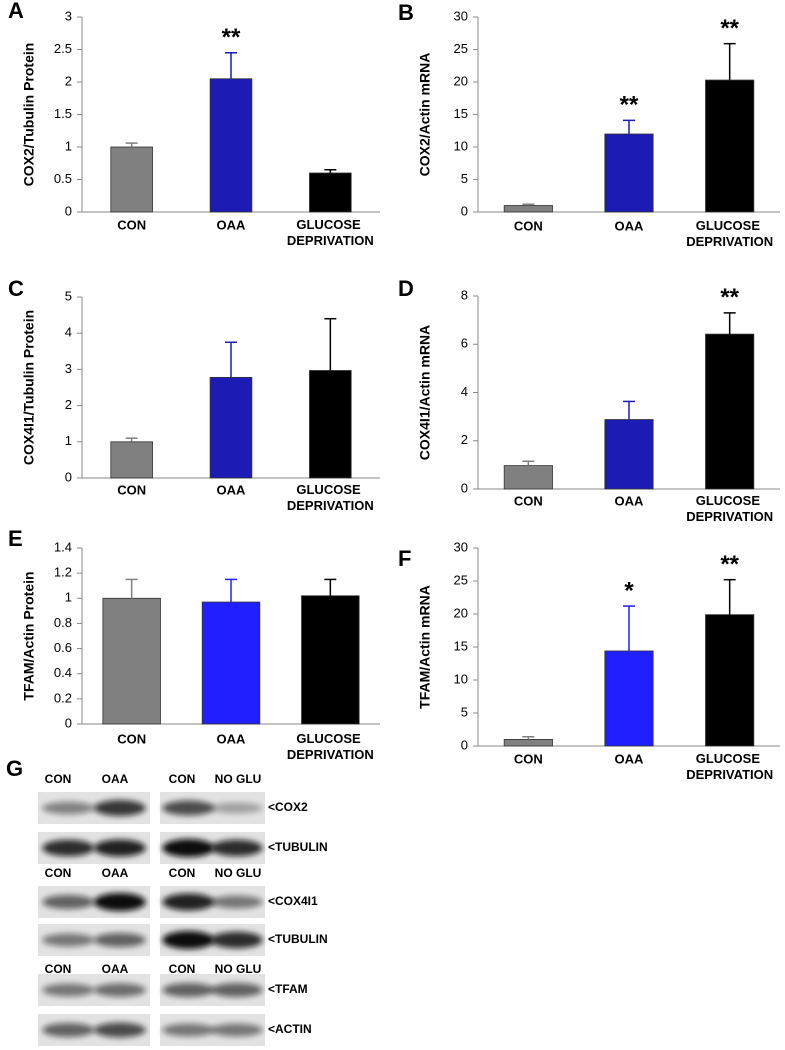 This screenshot has width=785, height=1050. I want to click on y-tick-label: 15, so click(461, 113).